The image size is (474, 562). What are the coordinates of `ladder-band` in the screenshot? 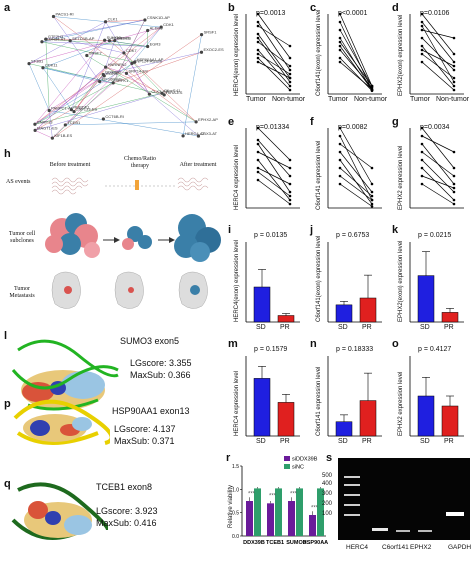 It's located at (352, 505).